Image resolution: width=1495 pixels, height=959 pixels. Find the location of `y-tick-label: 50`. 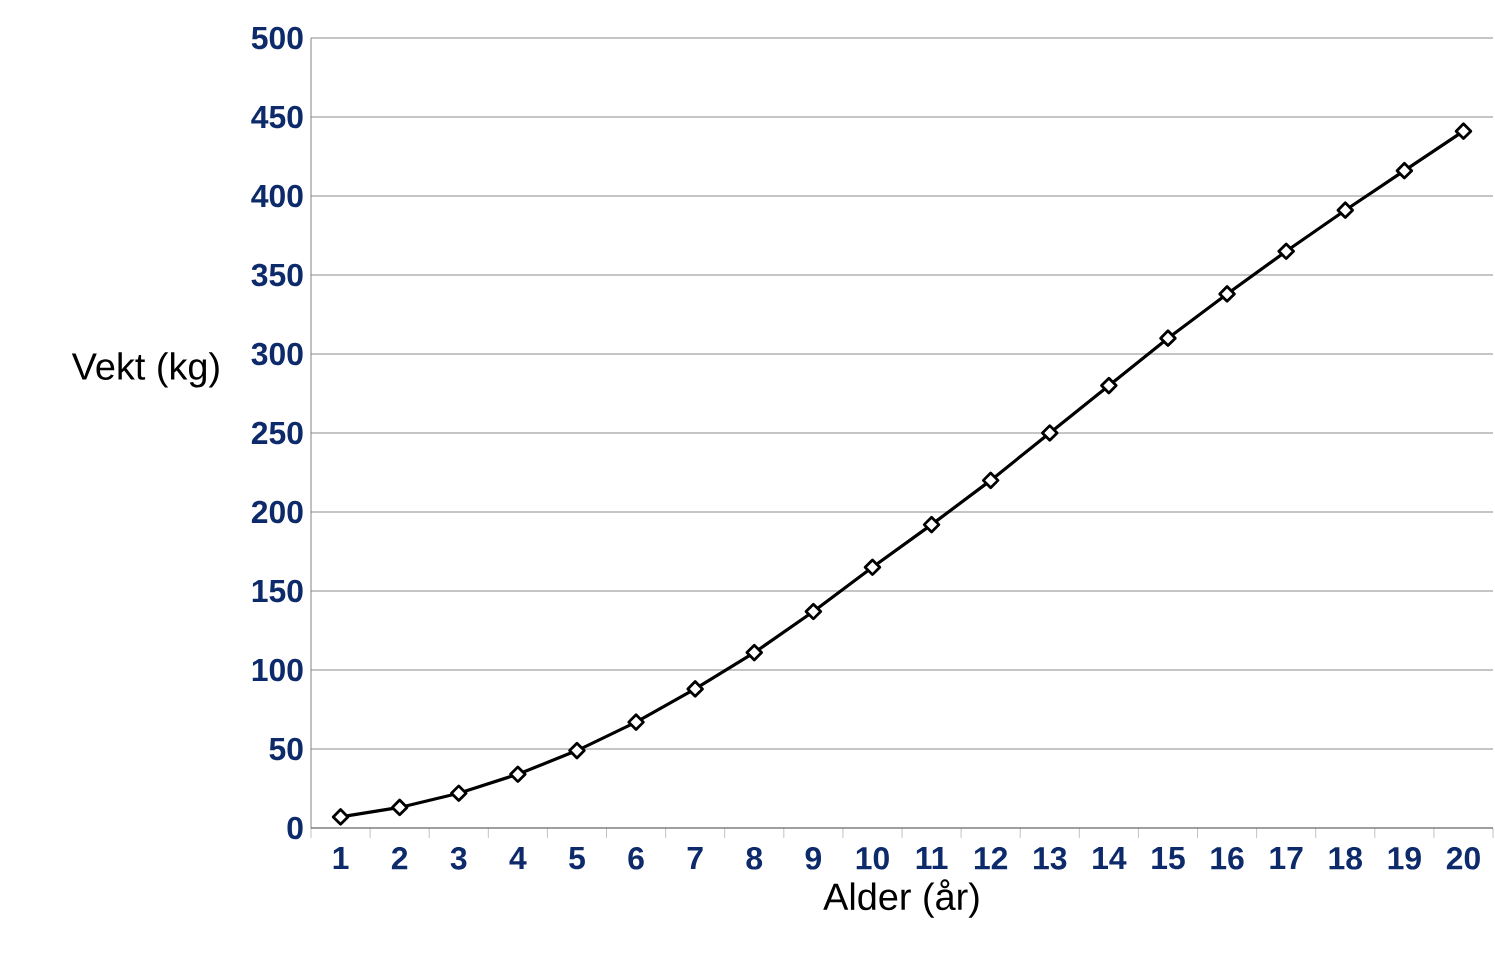

y-tick-label: 50 is located at coordinates (286, 749).